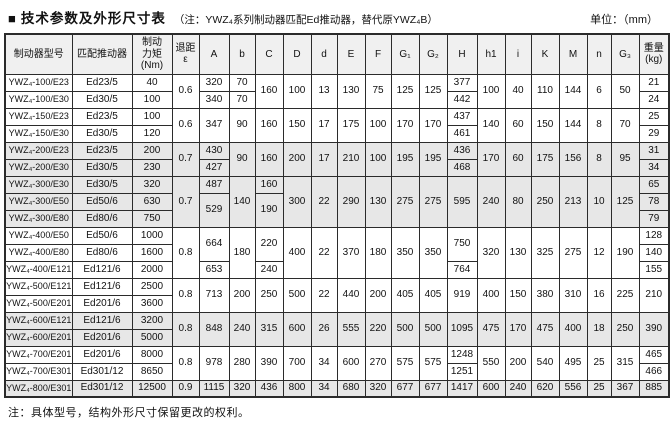 The image size is (670, 422). I want to click on table-cell: 677, so click(405, 388).